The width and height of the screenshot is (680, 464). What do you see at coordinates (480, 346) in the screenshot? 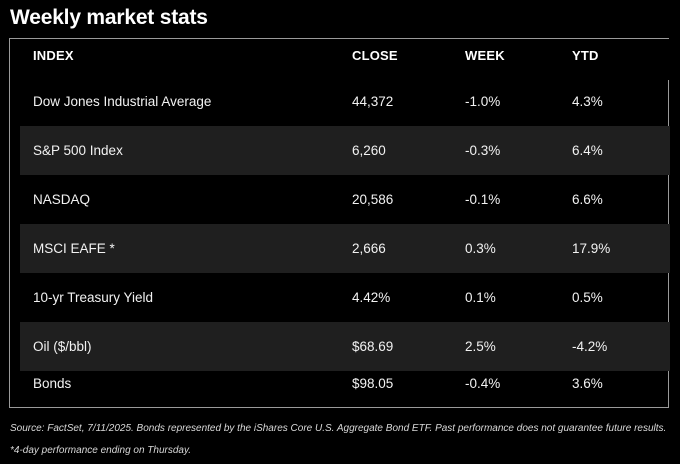
I see `row-week-change: 2.5%` at bounding box center [480, 346].